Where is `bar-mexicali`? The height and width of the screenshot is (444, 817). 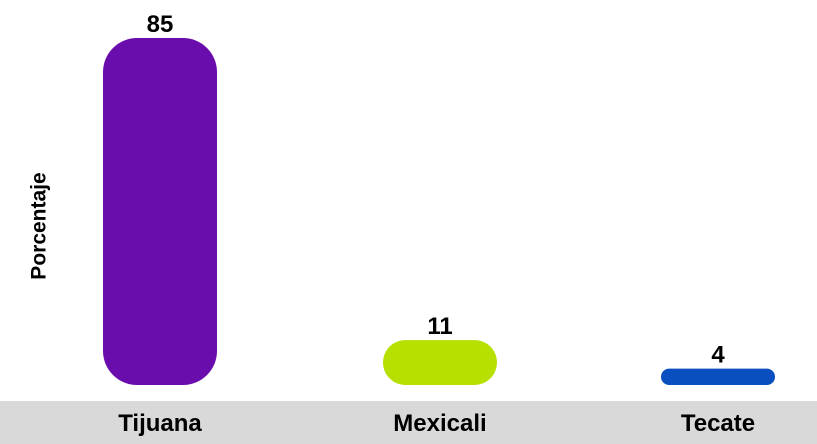 bar-mexicali is located at coordinates (440, 362).